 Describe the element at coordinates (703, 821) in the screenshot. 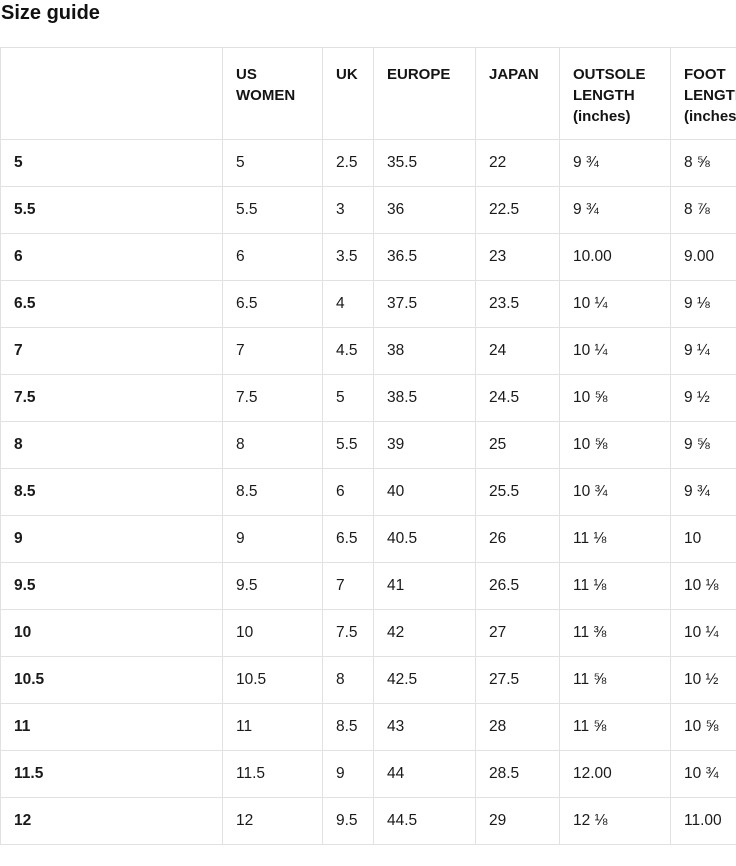

I see `cell-foot-length: 11.00` at that location.